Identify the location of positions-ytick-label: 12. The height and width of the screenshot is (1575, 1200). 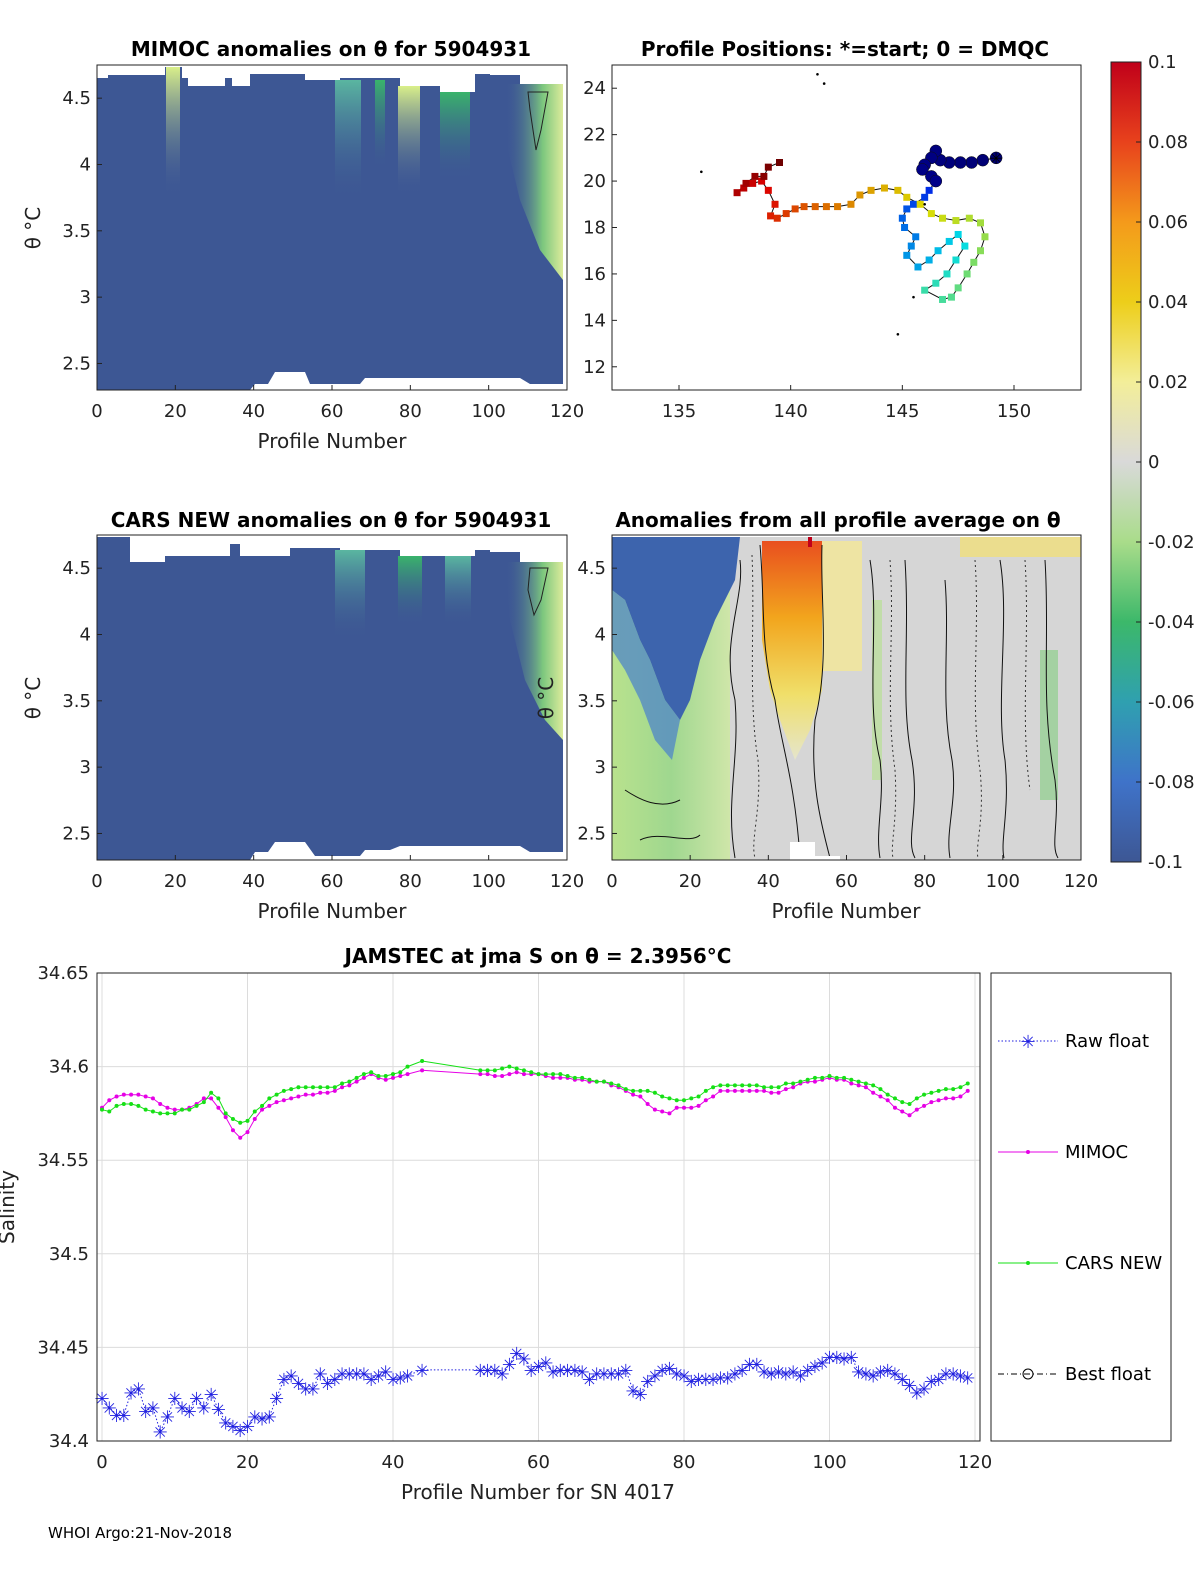
(594, 367).